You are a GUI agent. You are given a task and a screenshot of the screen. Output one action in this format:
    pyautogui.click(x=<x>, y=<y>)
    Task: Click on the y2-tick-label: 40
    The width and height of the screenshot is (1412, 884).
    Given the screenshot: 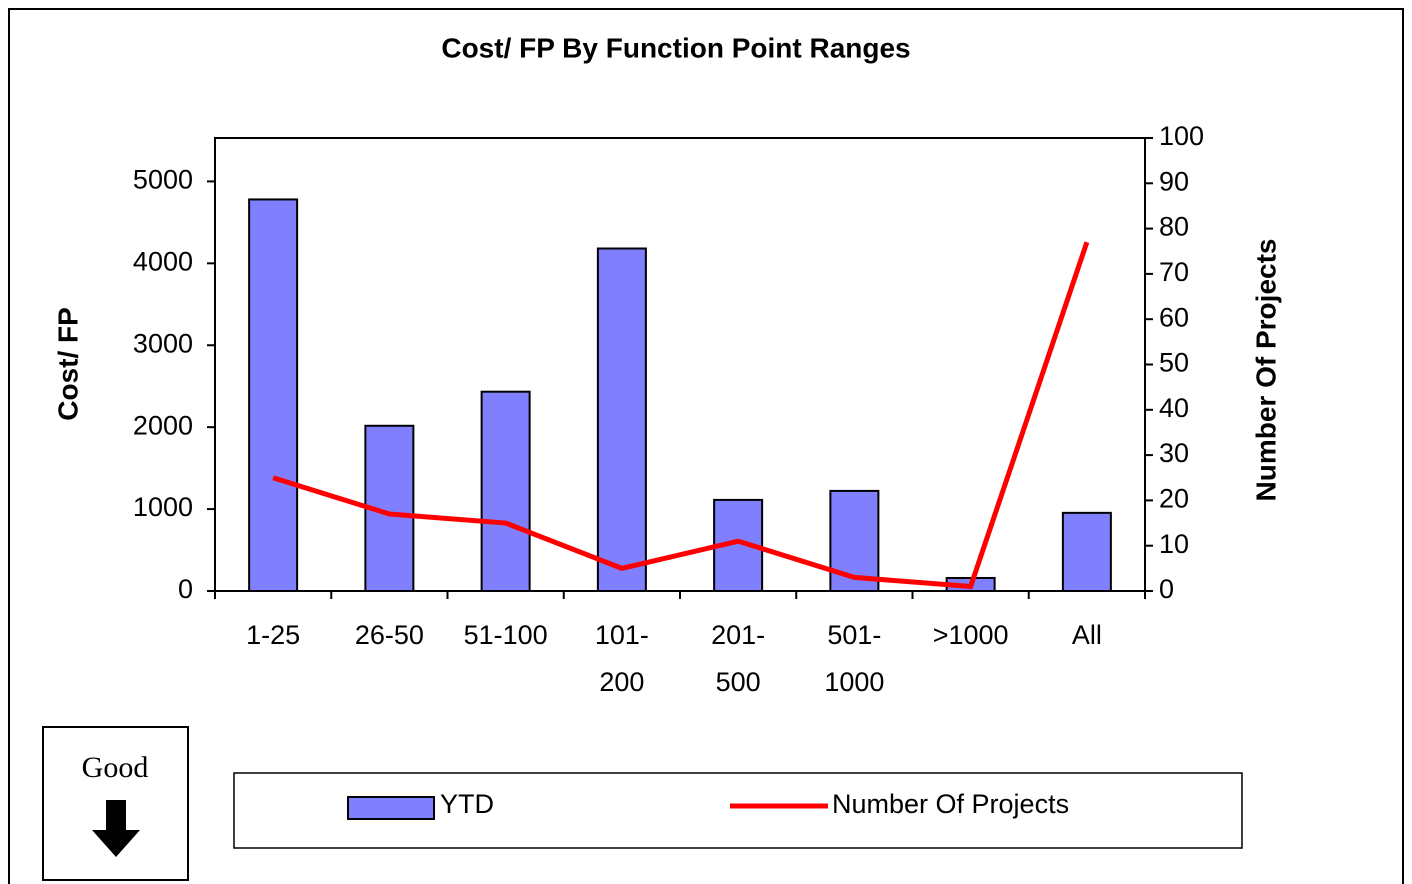 What is the action you would take?
    pyautogui.click(x=1174, y=408)
    